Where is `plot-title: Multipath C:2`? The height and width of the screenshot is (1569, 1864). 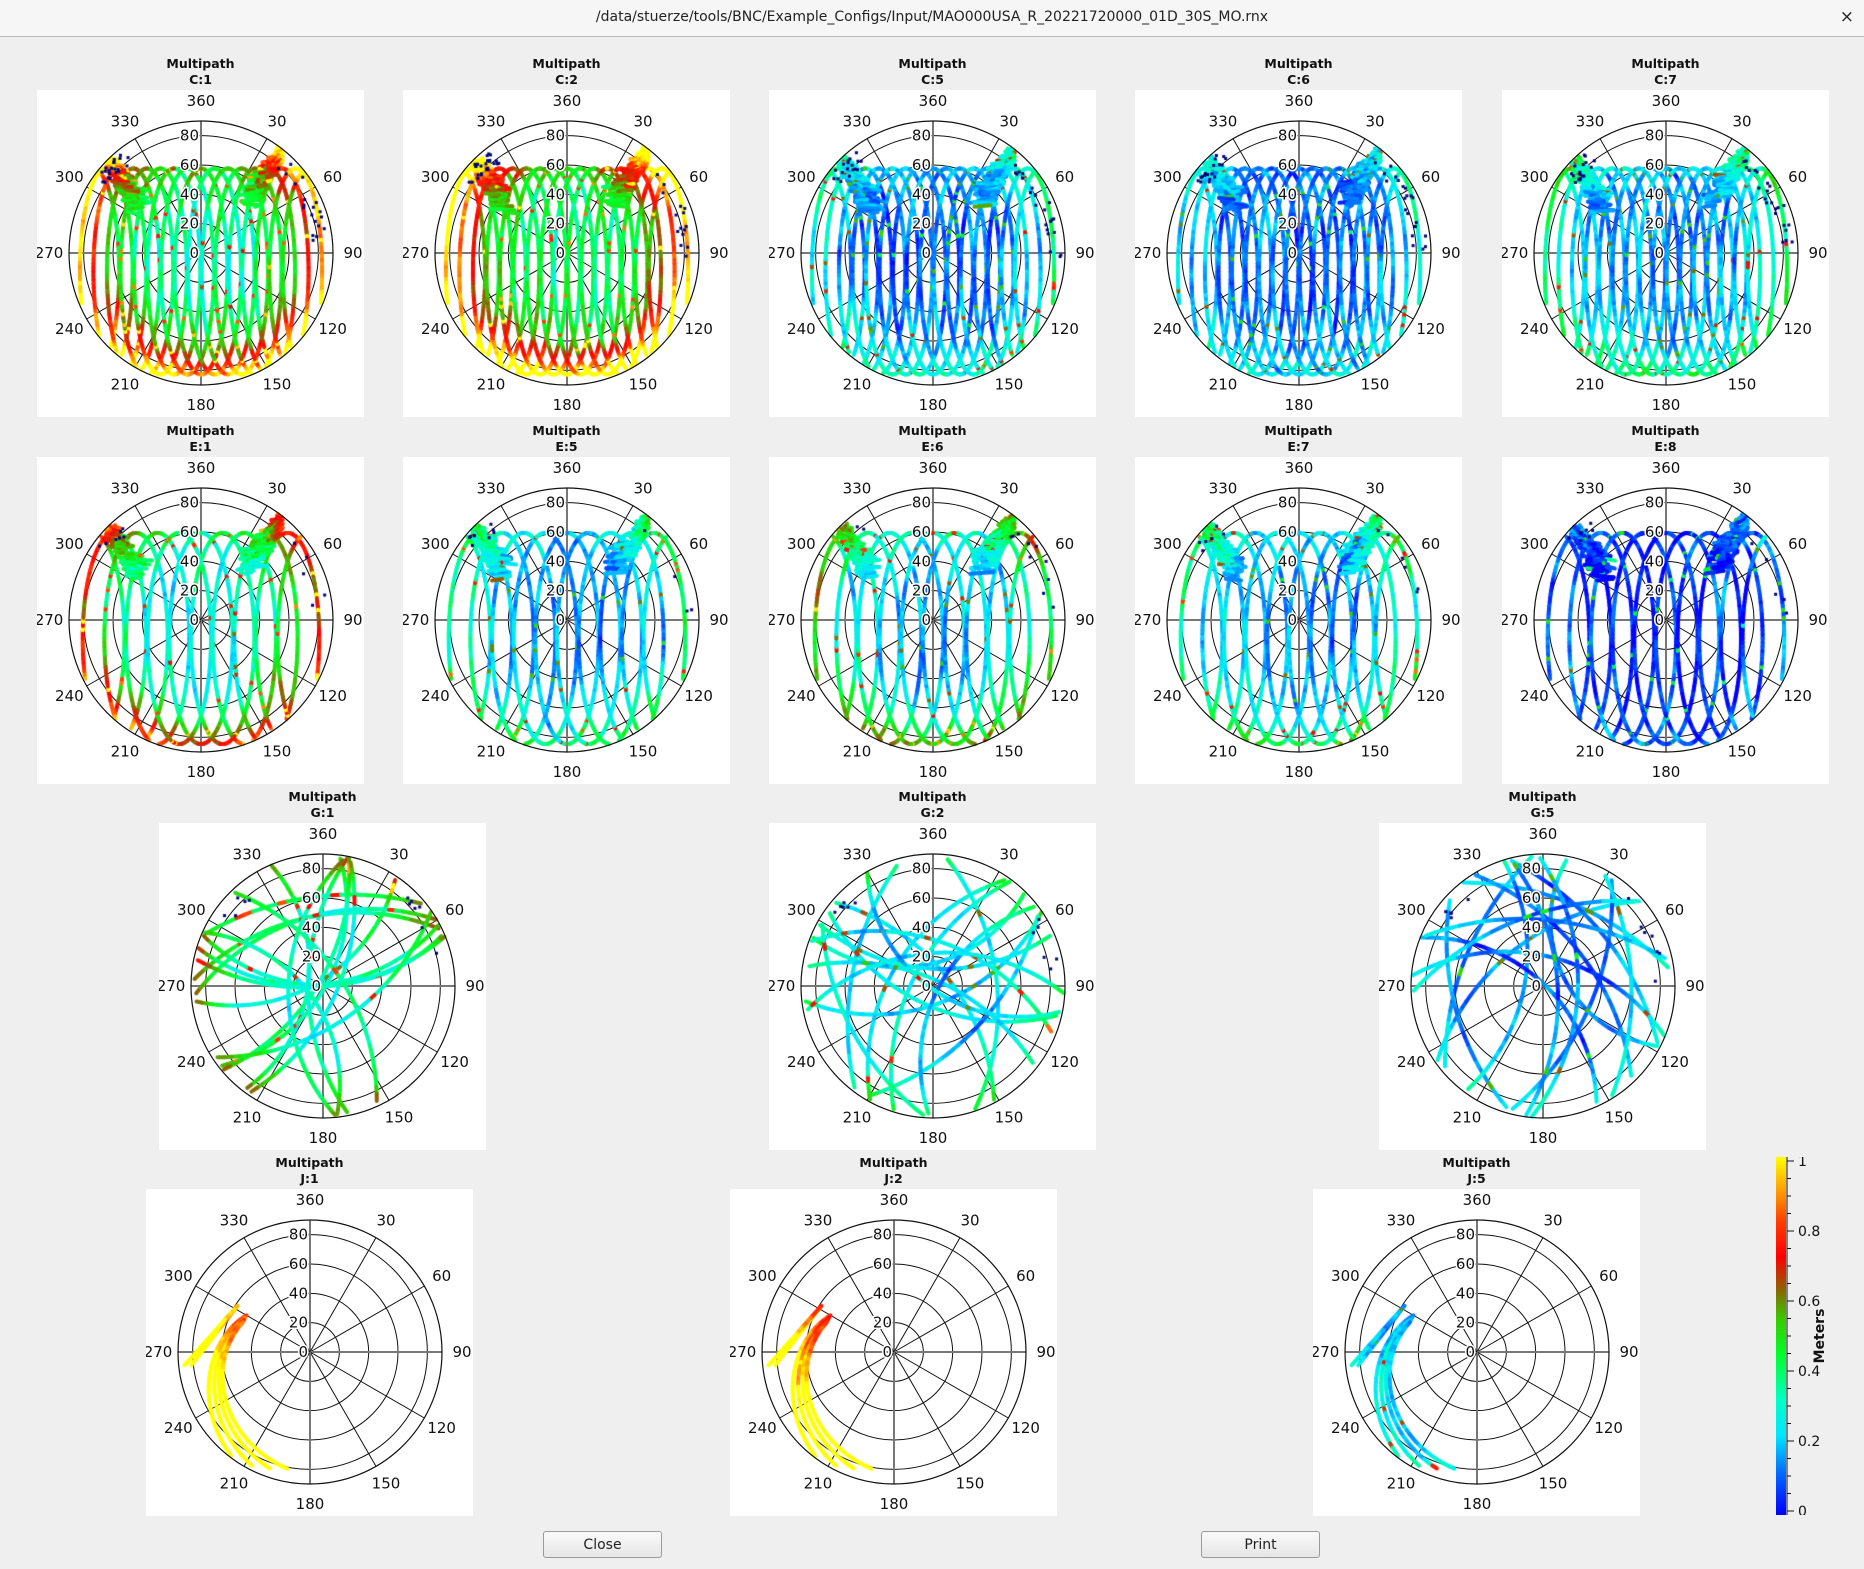
plot-title: Multipath C:2 is located at coordinates (566, 72).